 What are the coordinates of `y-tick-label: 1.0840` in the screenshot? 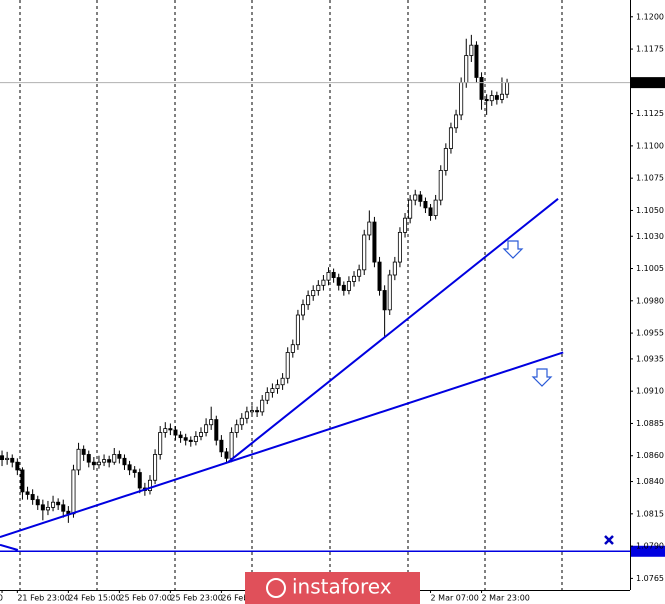 It's located at (650, 481).